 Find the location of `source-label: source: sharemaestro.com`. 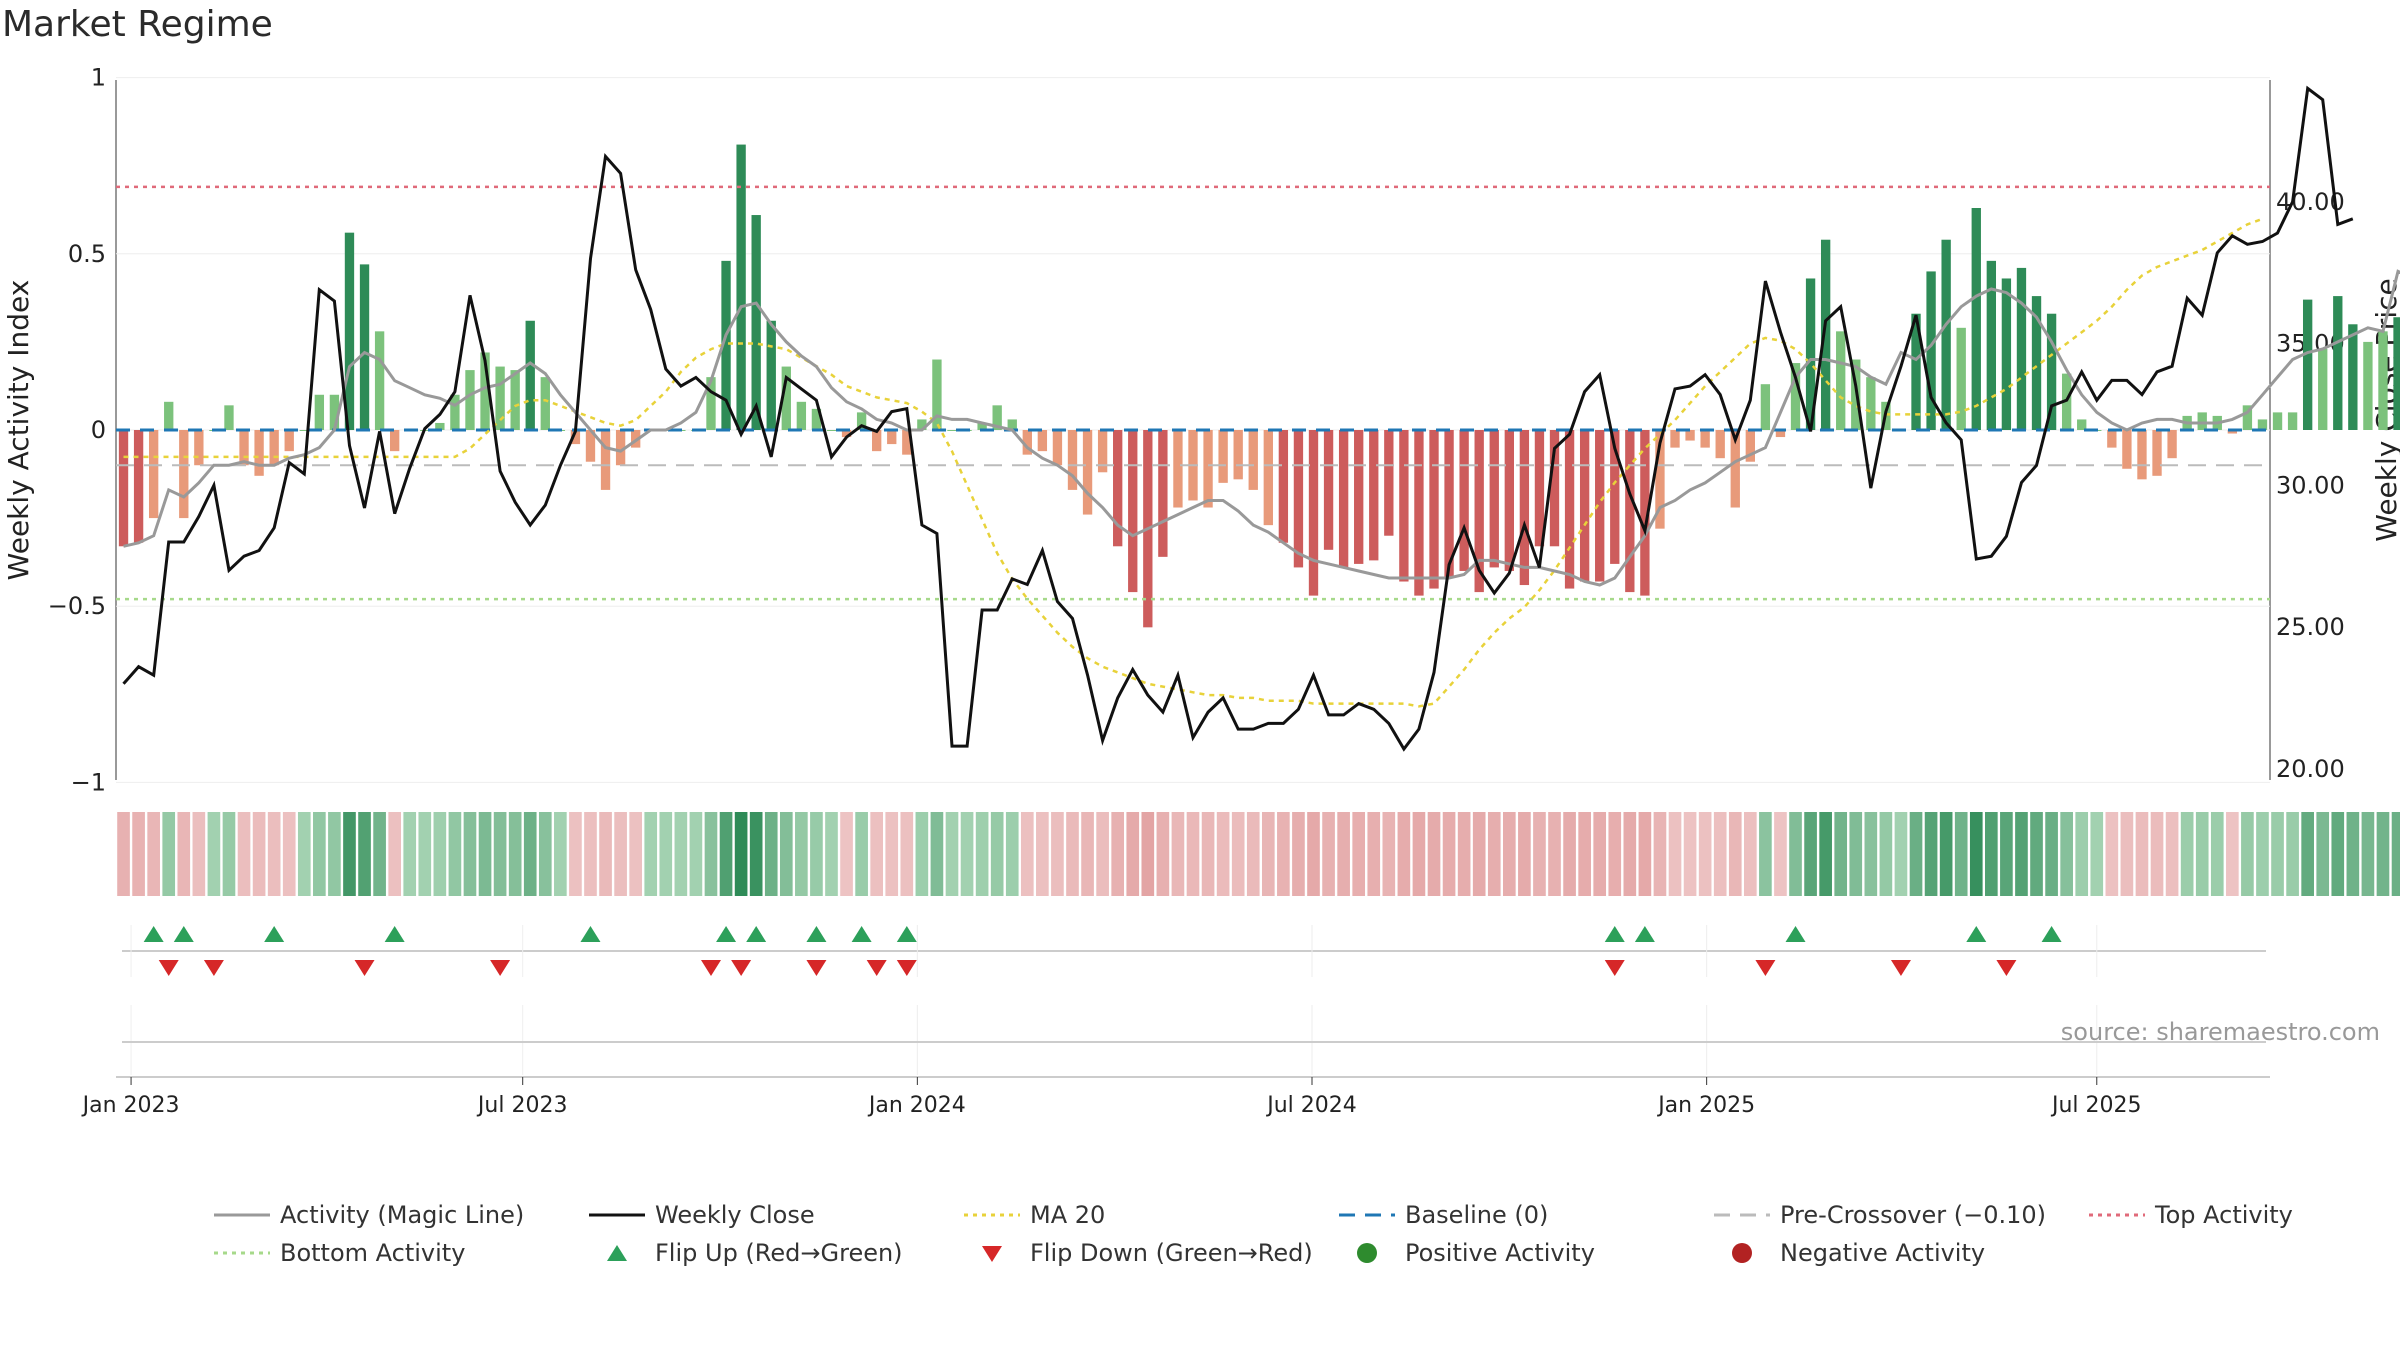

source-label: source: sharemaestro.com is located at coordinates (2220, 1032).